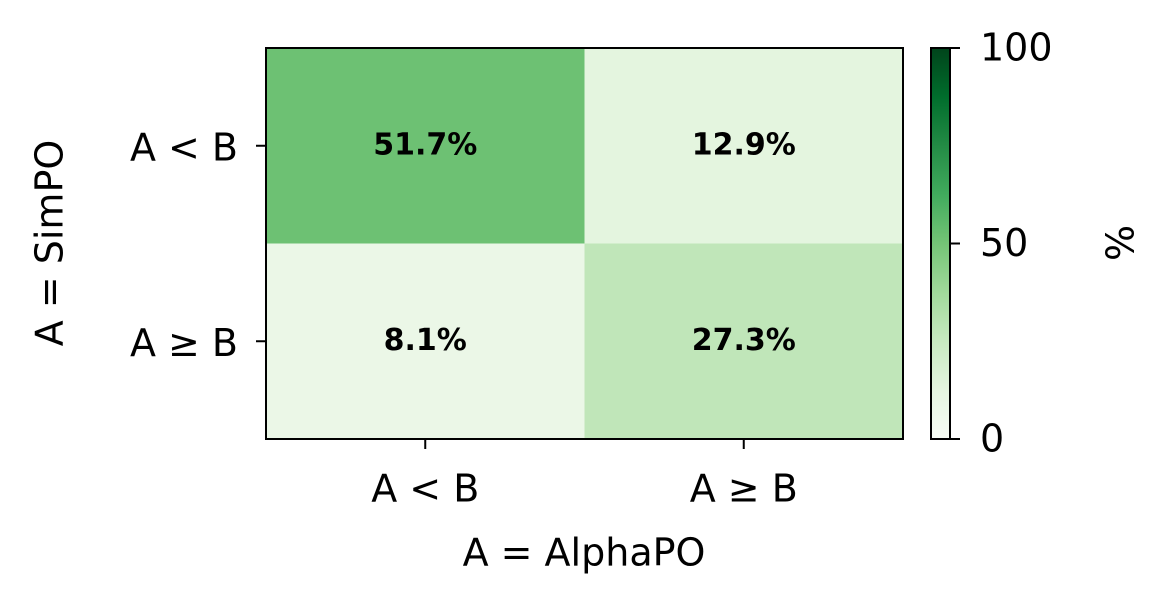  What do you see at coordinates (184, 343) in the screenshot?
I see `y-tick-label: A ≥ B` at bounding box center [184, 343].